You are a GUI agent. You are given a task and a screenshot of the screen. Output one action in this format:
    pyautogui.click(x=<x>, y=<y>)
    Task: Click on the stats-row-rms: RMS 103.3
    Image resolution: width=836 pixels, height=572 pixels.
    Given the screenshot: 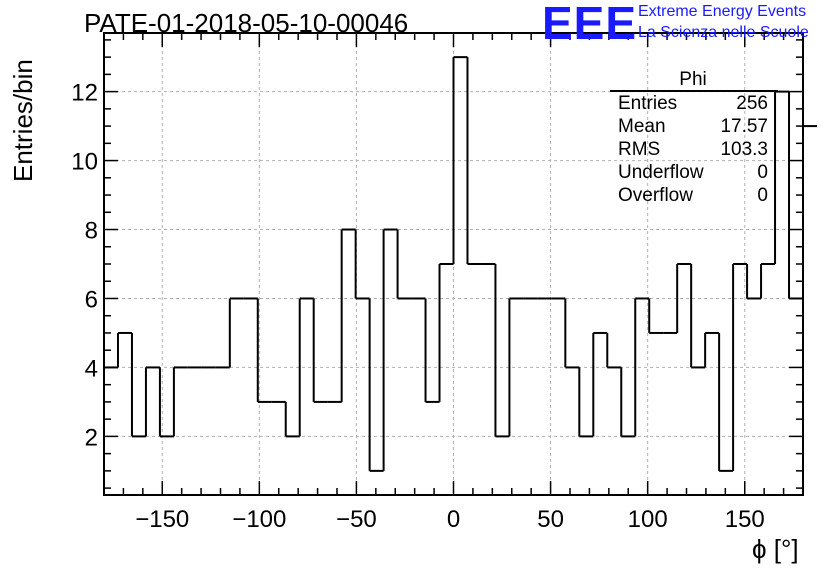 What is the action you would take?
    pyautogui.click(x=693, y=149)
    